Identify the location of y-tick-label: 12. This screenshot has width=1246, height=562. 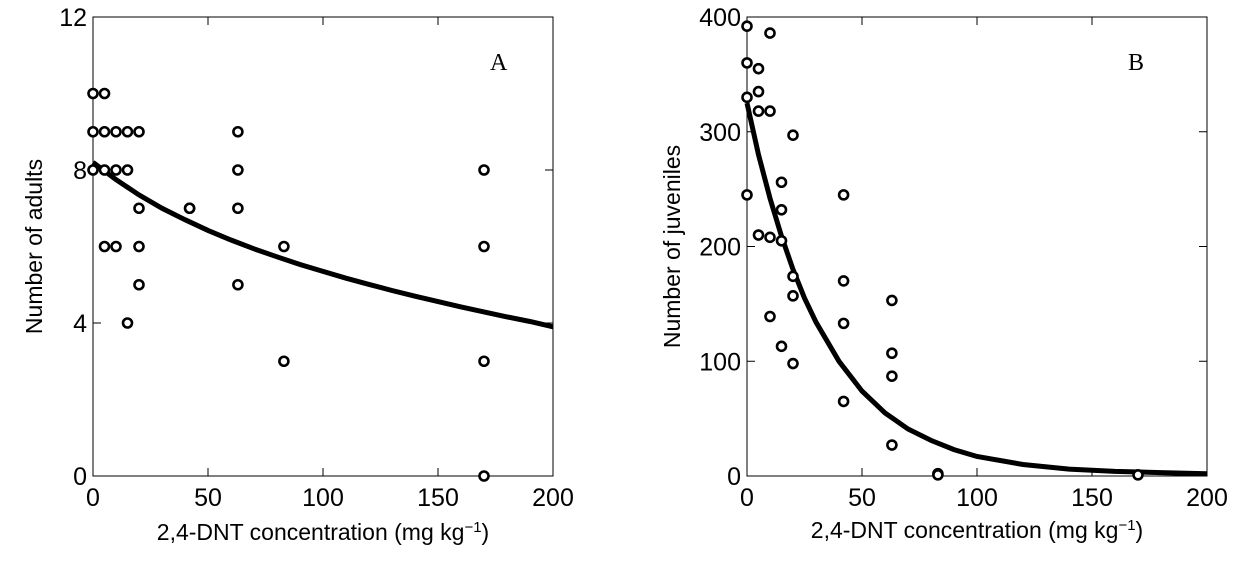
(73, 18).